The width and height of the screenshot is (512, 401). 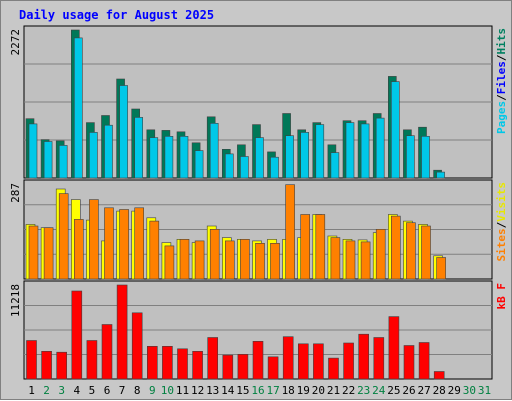 I want to click on day-label-8: 8, so click(x=137, y=390).